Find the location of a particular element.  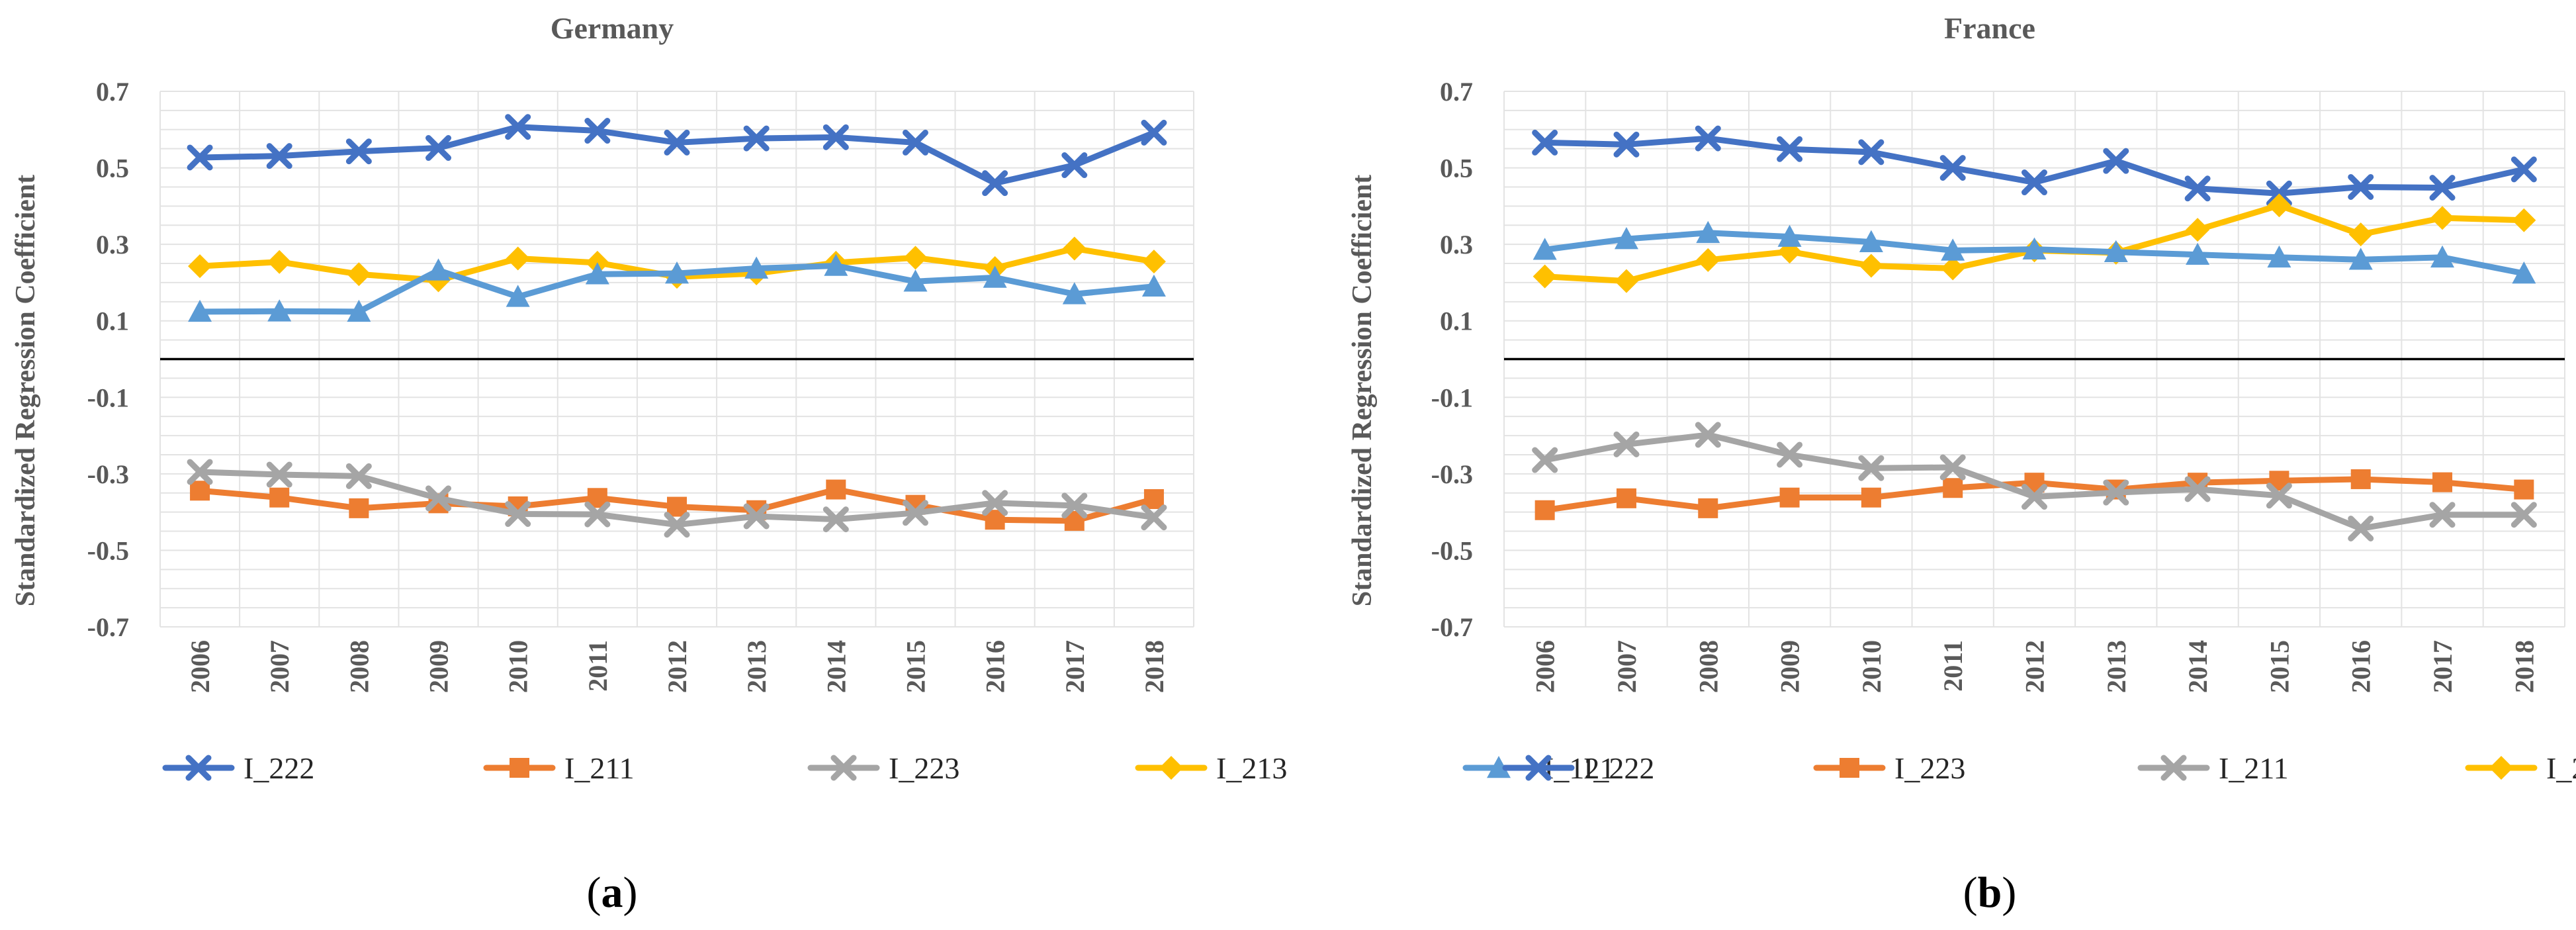

series-line is located at coordinates (677, 155).